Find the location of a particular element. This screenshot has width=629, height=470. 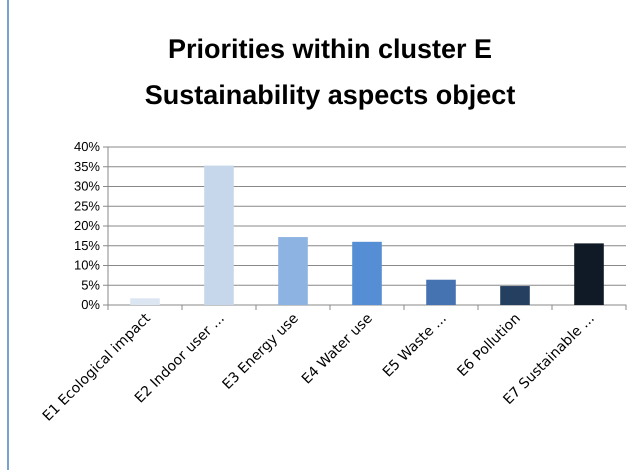

y-tick-label: 40% is located at coordinates (87, 146).